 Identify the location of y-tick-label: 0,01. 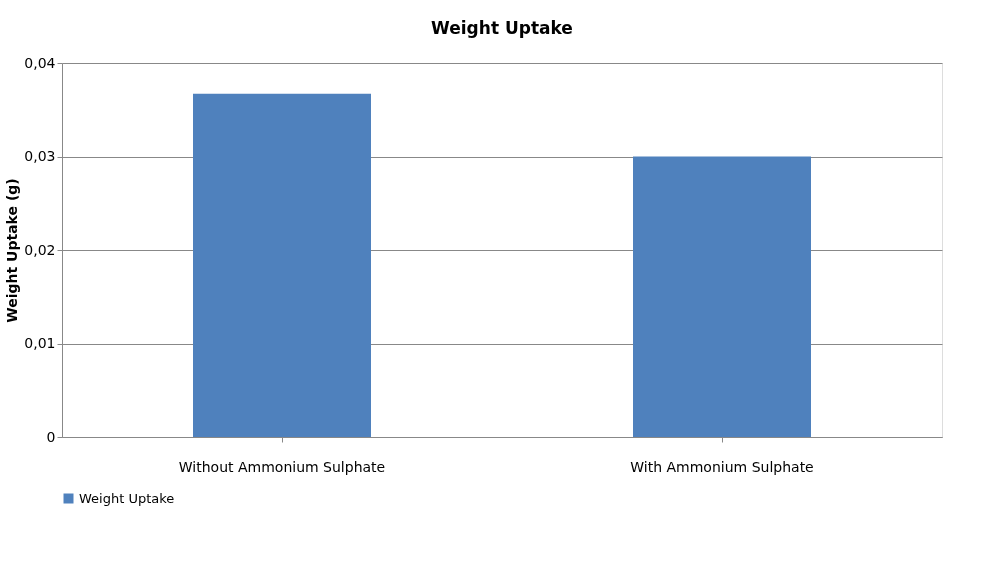
(40, 343).